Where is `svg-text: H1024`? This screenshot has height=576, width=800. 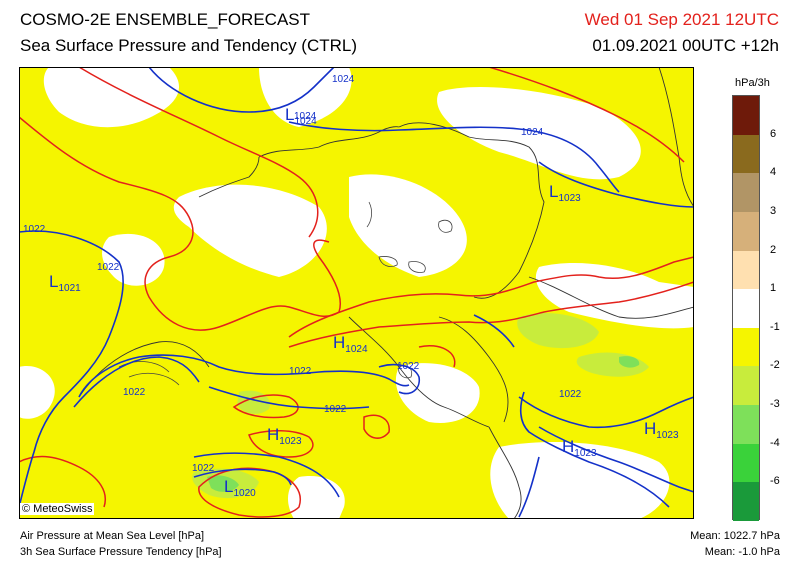 svg-text: H1024 is located at coordinates (350, 344).